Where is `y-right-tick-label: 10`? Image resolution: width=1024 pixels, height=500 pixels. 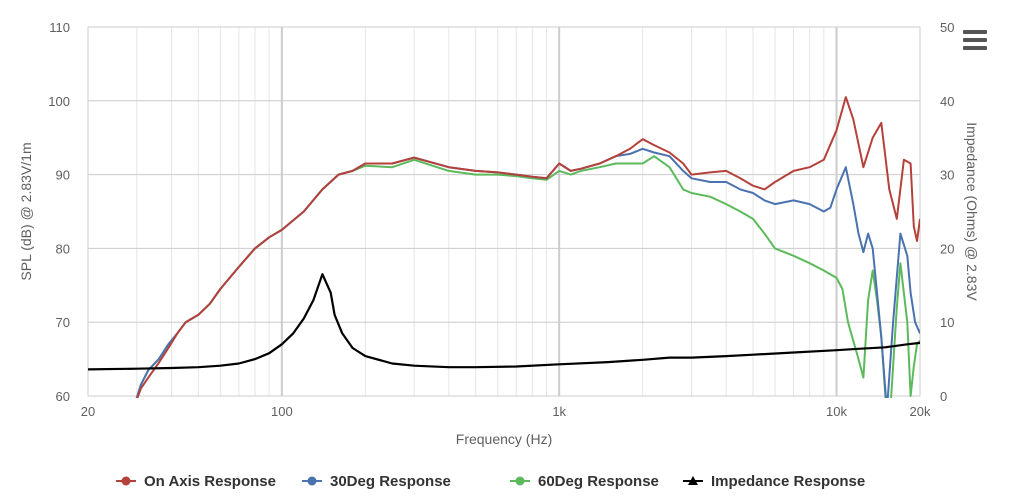 y-right-tick-label: 10 is located at coordinates (947, 322).